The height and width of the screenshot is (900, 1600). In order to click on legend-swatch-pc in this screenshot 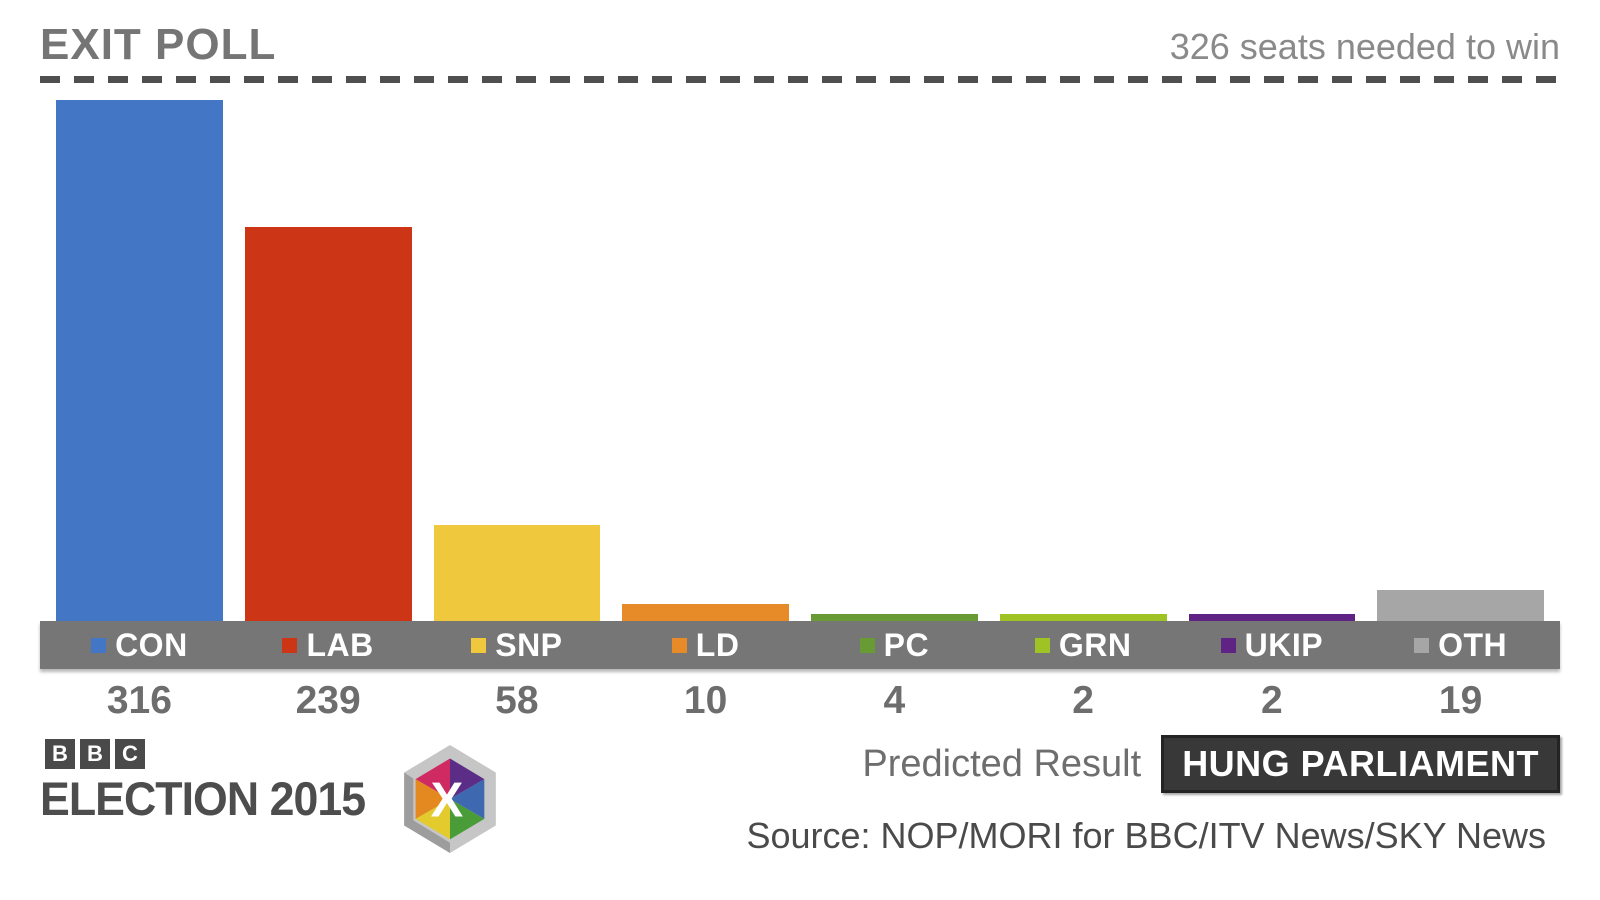, I will do `click(867, 645)`.